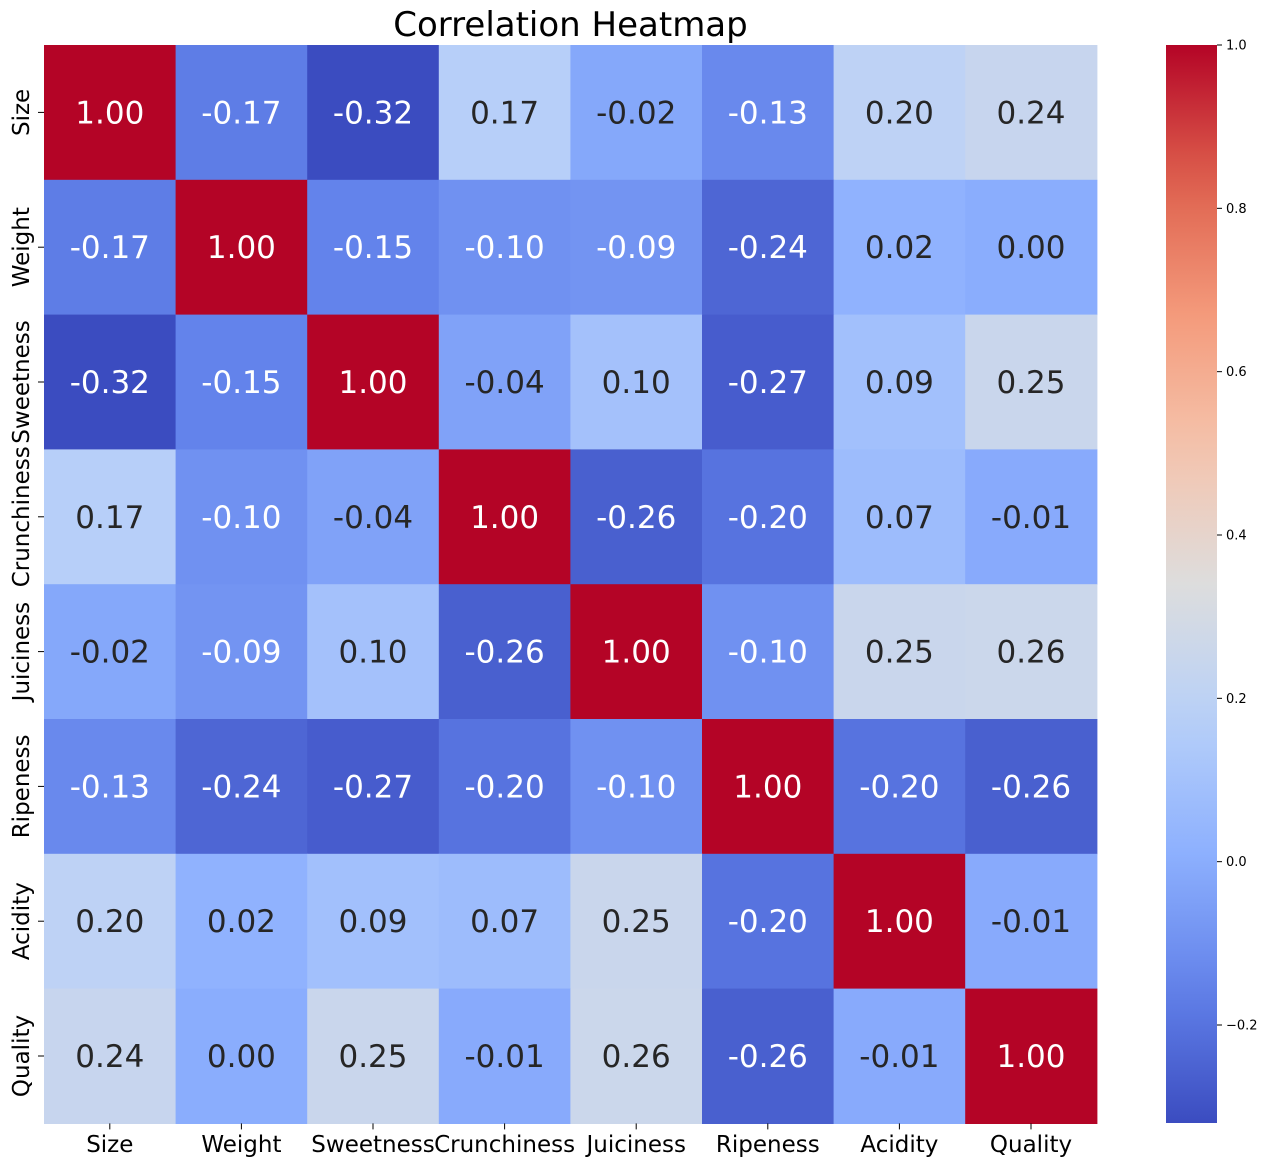  What do you see at coordinates (22, 381) in the screenshot?
I see `y-tick-label: Sweetness` at bounding box center [22, 381].